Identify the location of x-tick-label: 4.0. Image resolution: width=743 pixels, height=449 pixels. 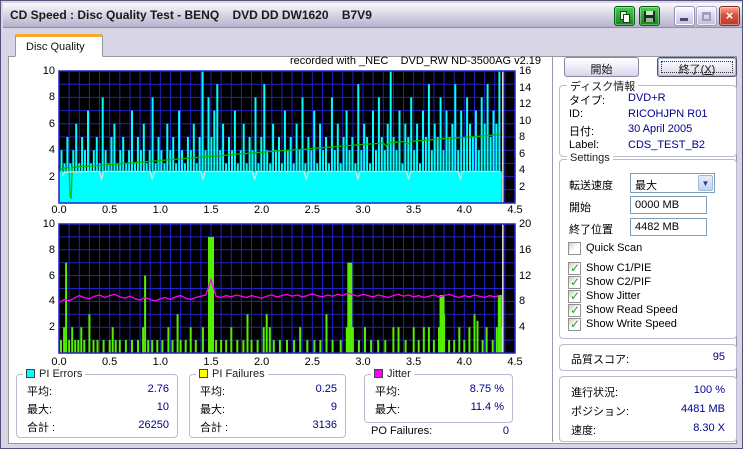
(464, 210).